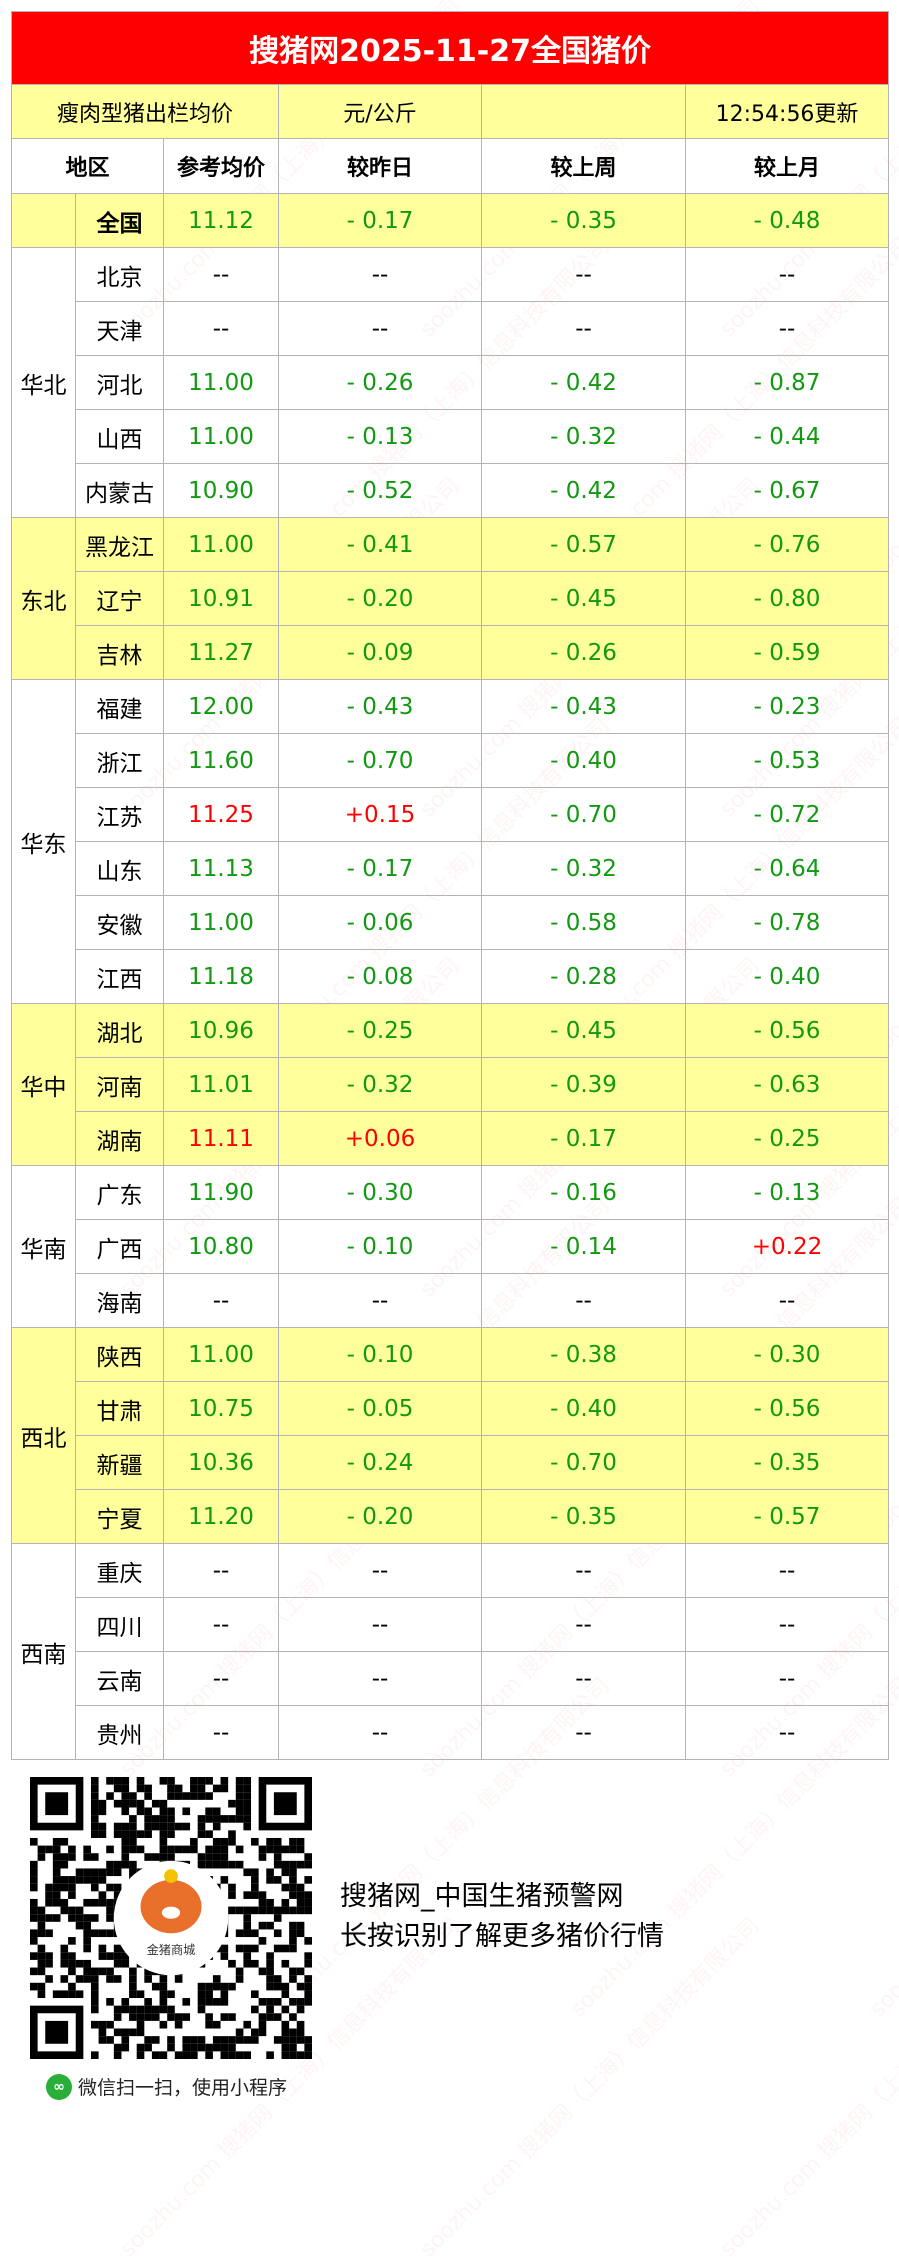  I want to click on region-name: 华北, so click(43, 382).